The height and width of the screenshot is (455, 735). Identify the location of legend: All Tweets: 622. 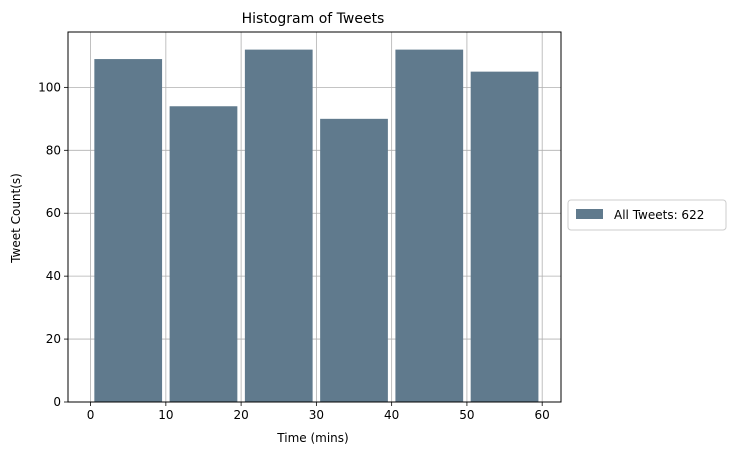
(647, 215).